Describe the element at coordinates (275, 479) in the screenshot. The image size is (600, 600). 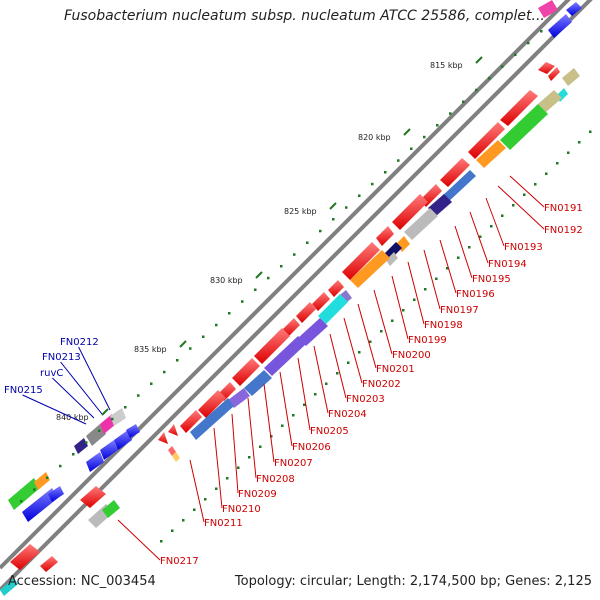
I see `gene-label-fn0208: FN0208` at that location.